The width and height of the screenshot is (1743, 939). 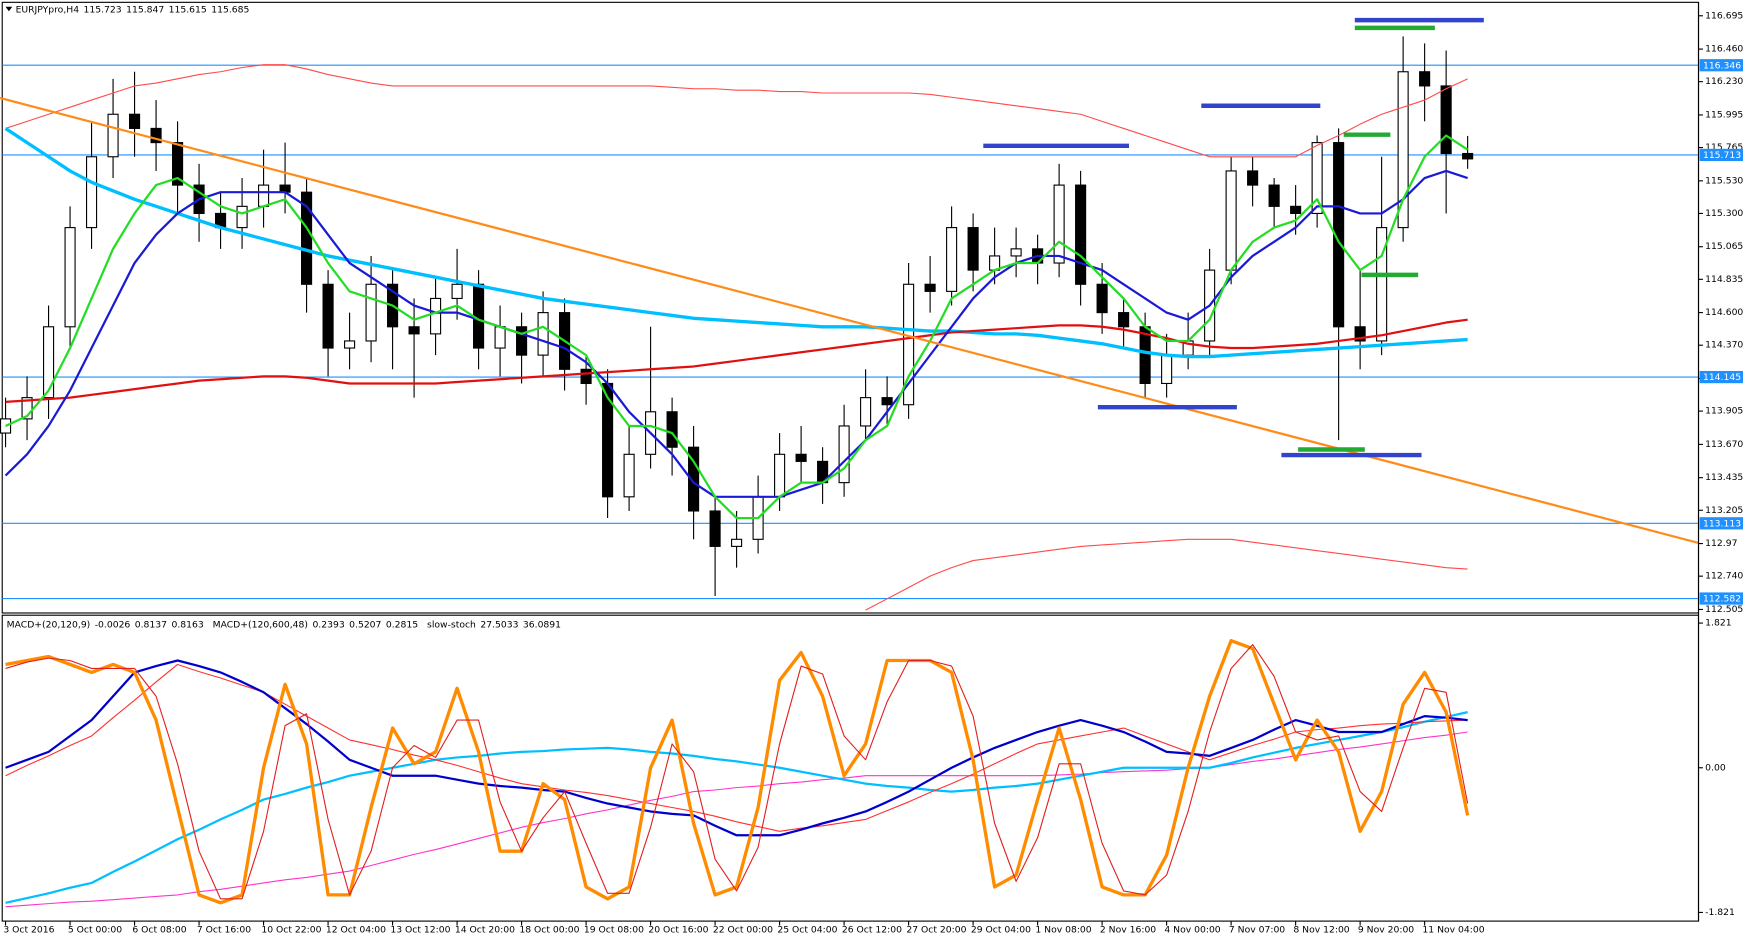 I want to click on legend-value: 0.5207, so click(x=365, y=625).